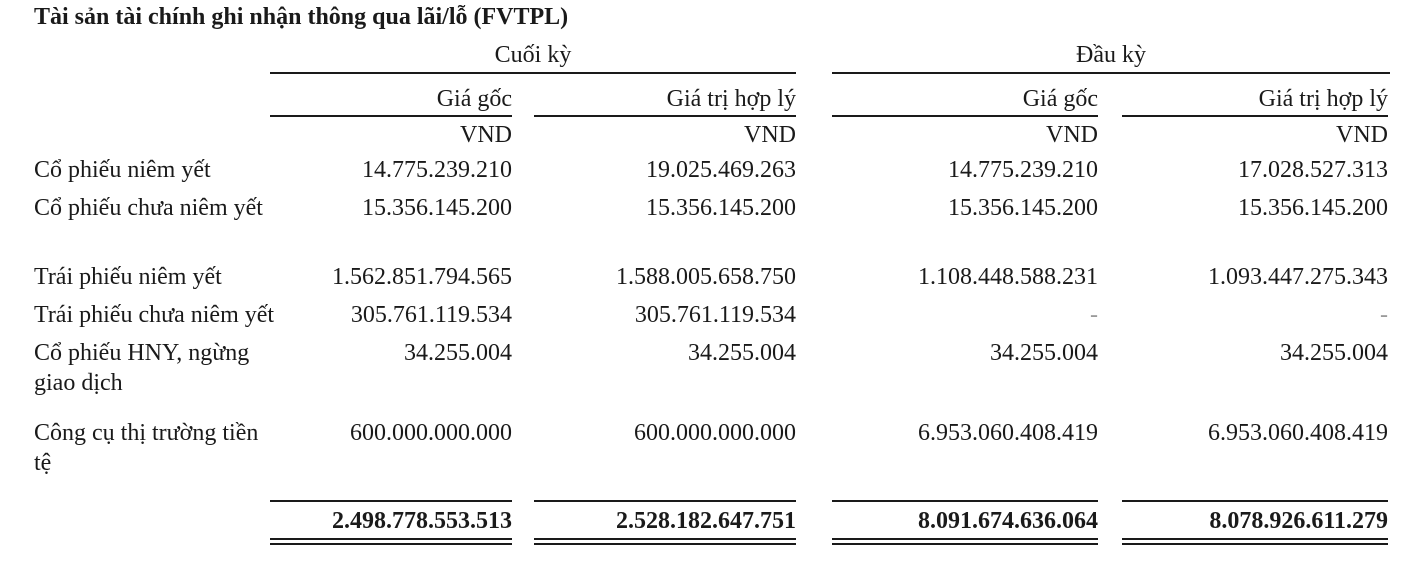 The width and height of the screenshot is (1406, 566). I want to click on group-underline-end-period, so click(533, 73).